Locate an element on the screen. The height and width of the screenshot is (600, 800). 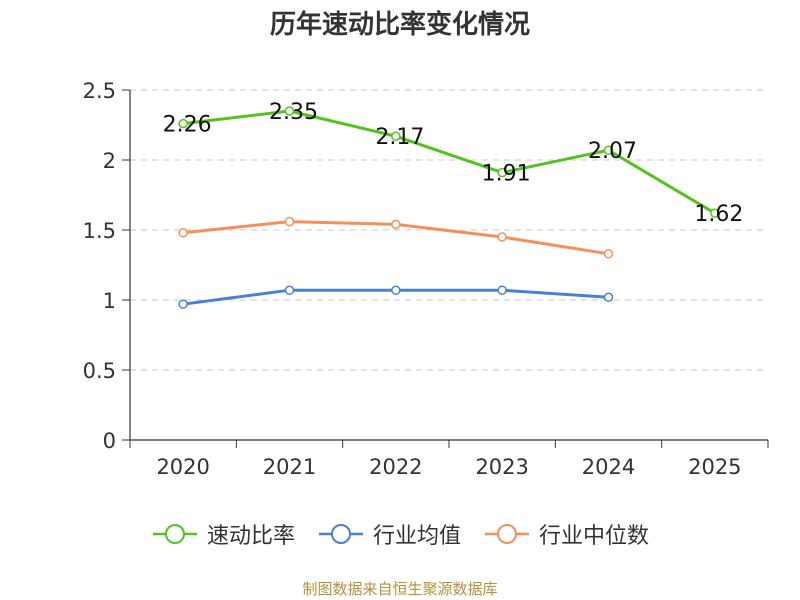
legend: 速动比率 行业均值 行业中位数 is located at coordinates (400, 534).